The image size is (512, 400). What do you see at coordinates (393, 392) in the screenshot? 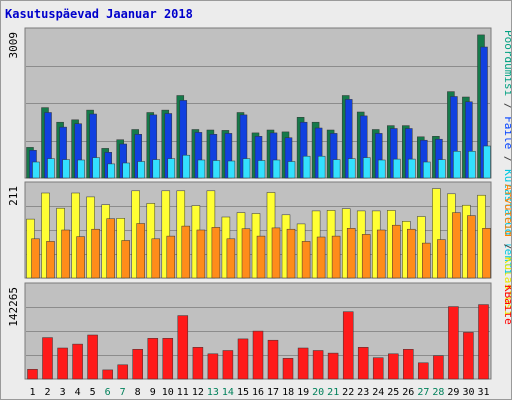
I see `x-label-day: 25` at bounding box center [393, 392].